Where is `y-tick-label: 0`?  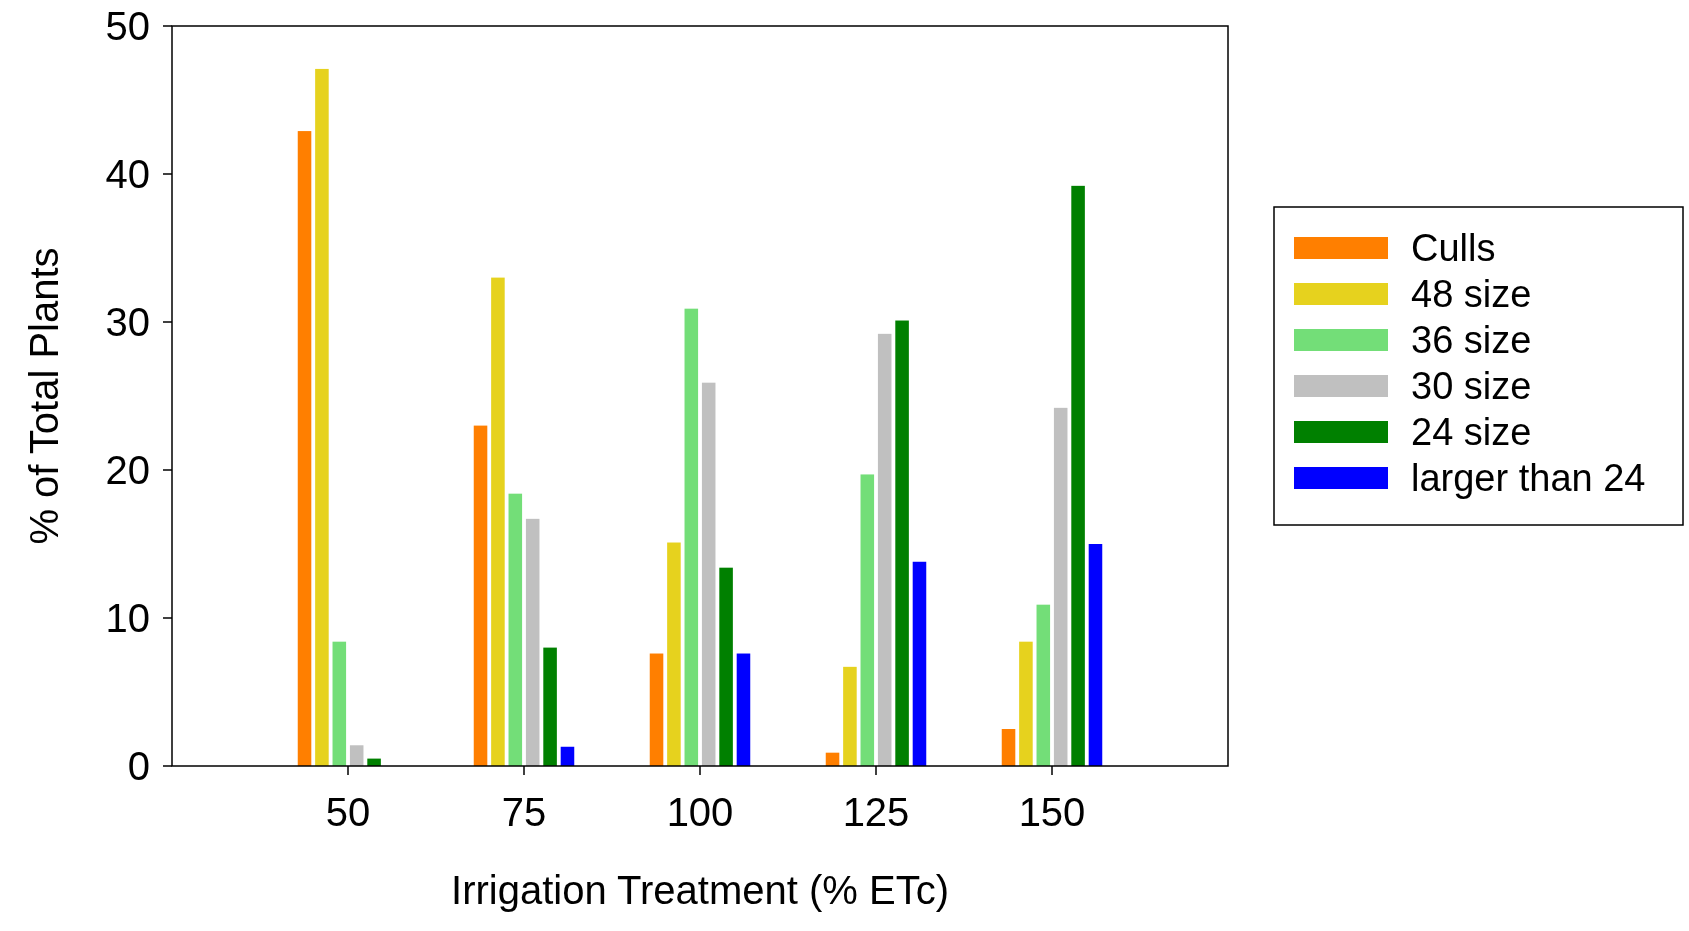
y-tick-label: 0 is located at coordinates (138, 766).